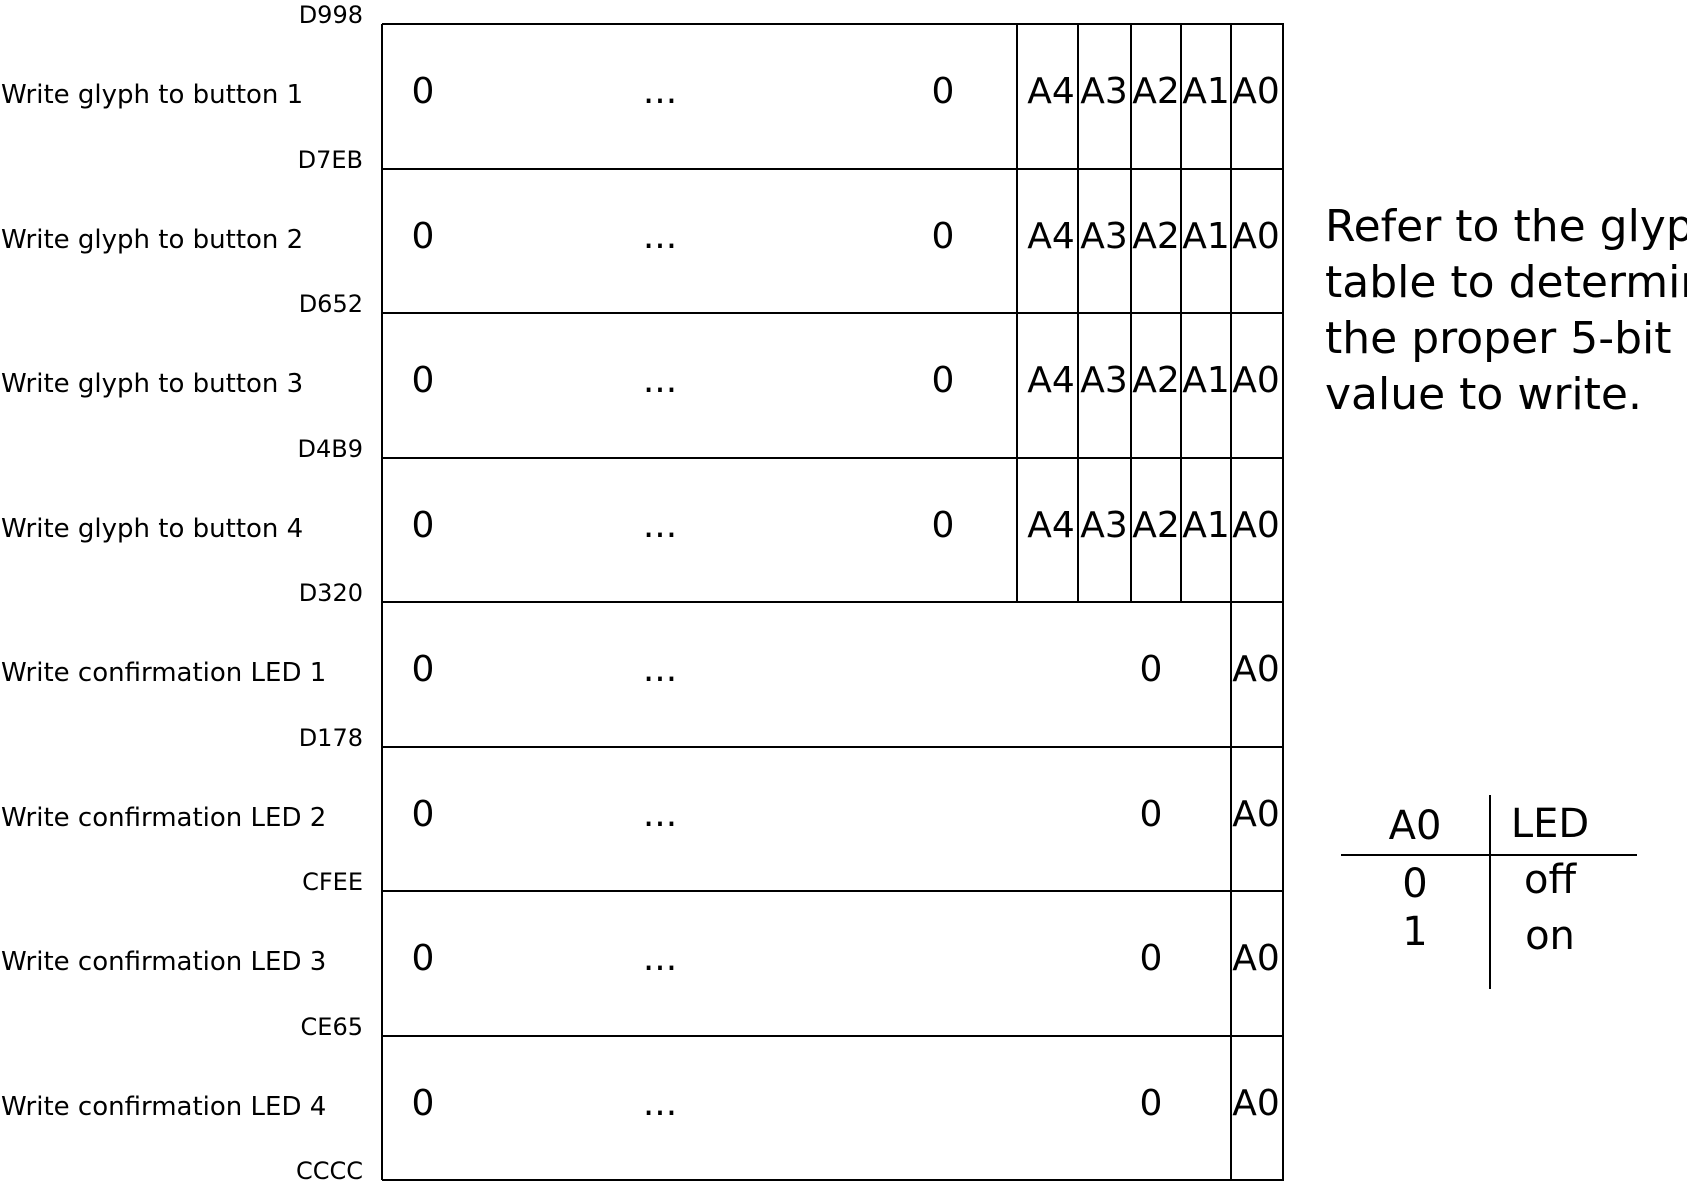  What do you see at coordinates (164, 962) in the screenshot?
I see `row-label: Write confirmation LED 3` at bounding box center [164, 962].